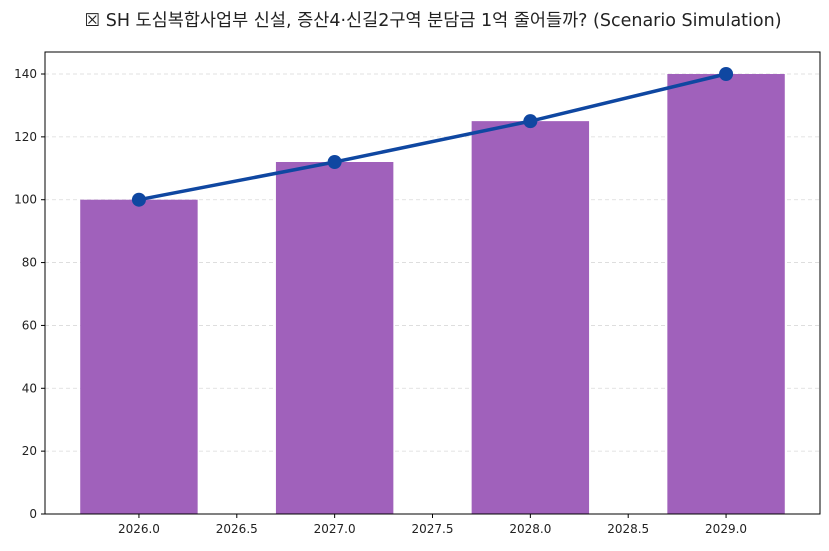 This screenshot has height=551, width=829. I want to click on y-tick-label: 120, so click(25, 137).